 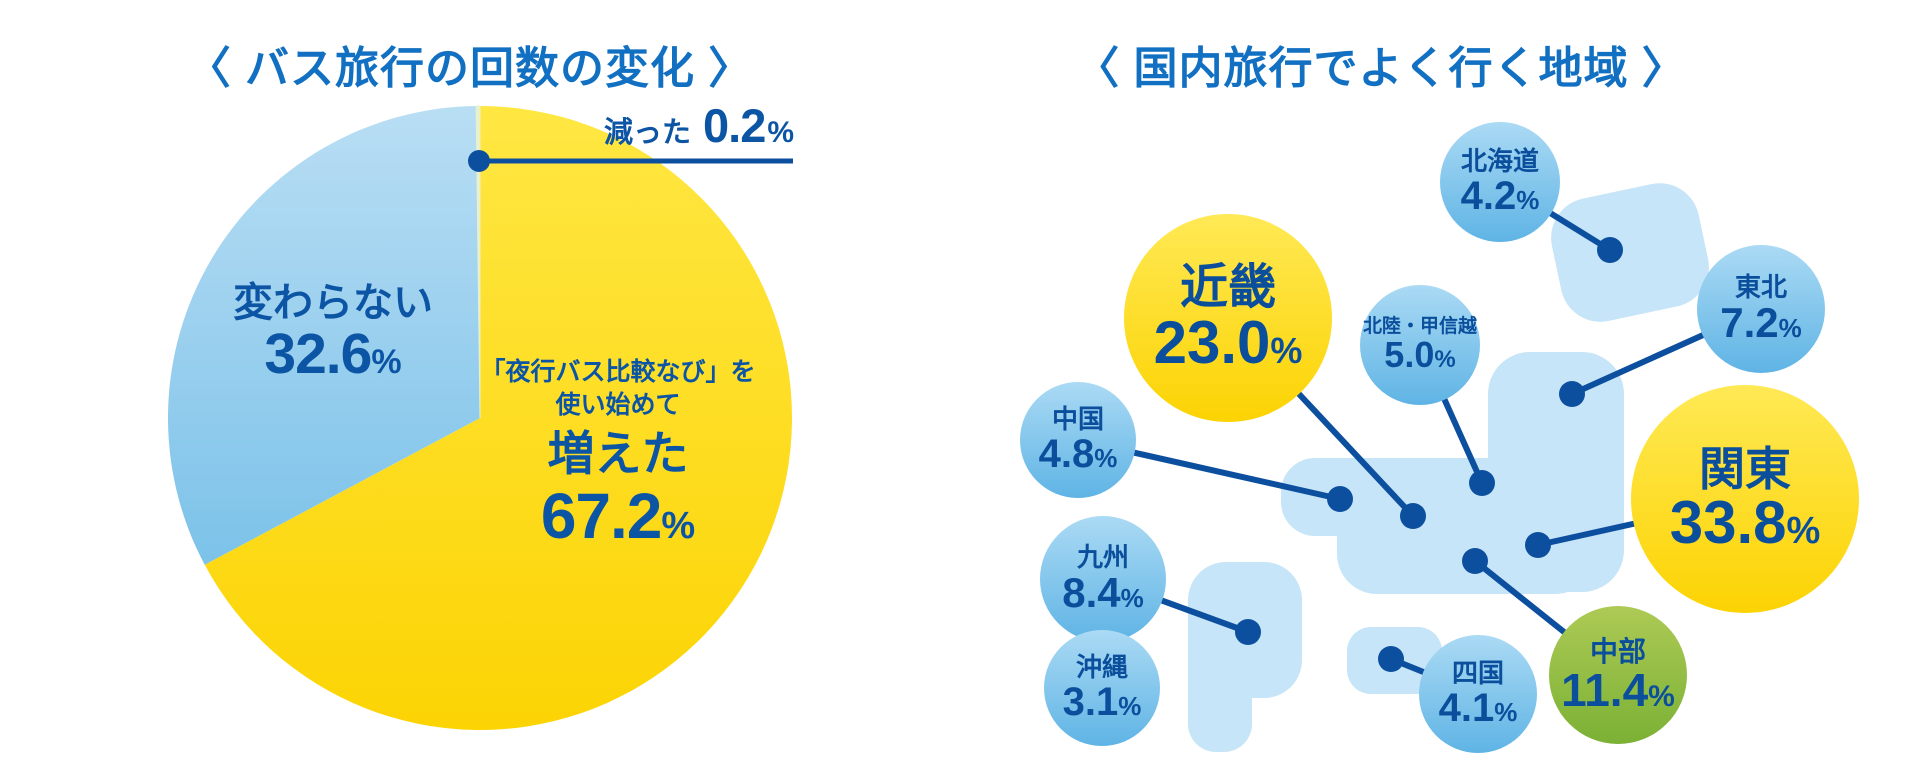 I want to click on region-value: 4.8%, so click(x=1078, y=453).